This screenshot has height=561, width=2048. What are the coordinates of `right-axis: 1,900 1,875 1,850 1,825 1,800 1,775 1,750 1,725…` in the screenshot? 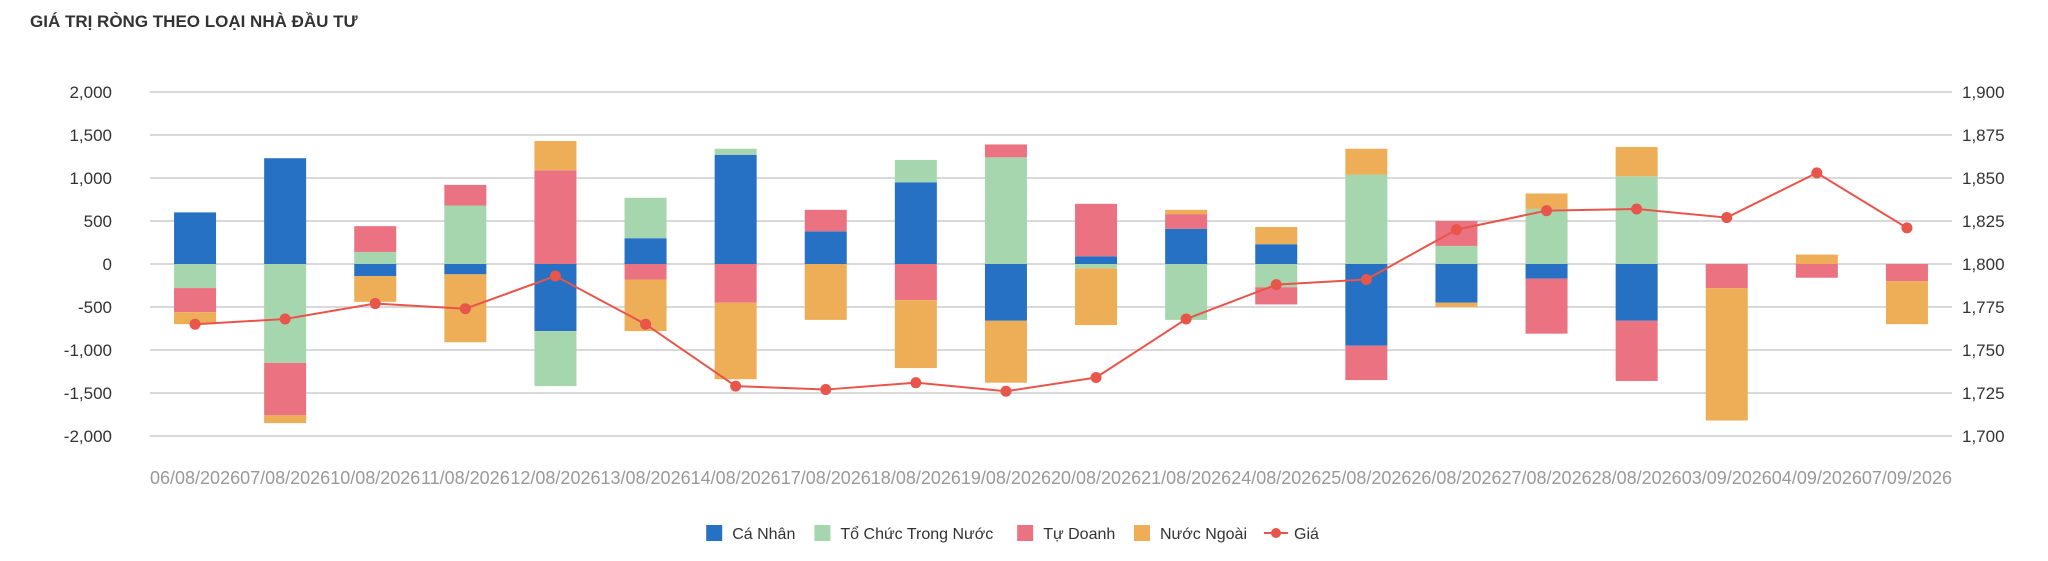 It's located at (1983, 264).